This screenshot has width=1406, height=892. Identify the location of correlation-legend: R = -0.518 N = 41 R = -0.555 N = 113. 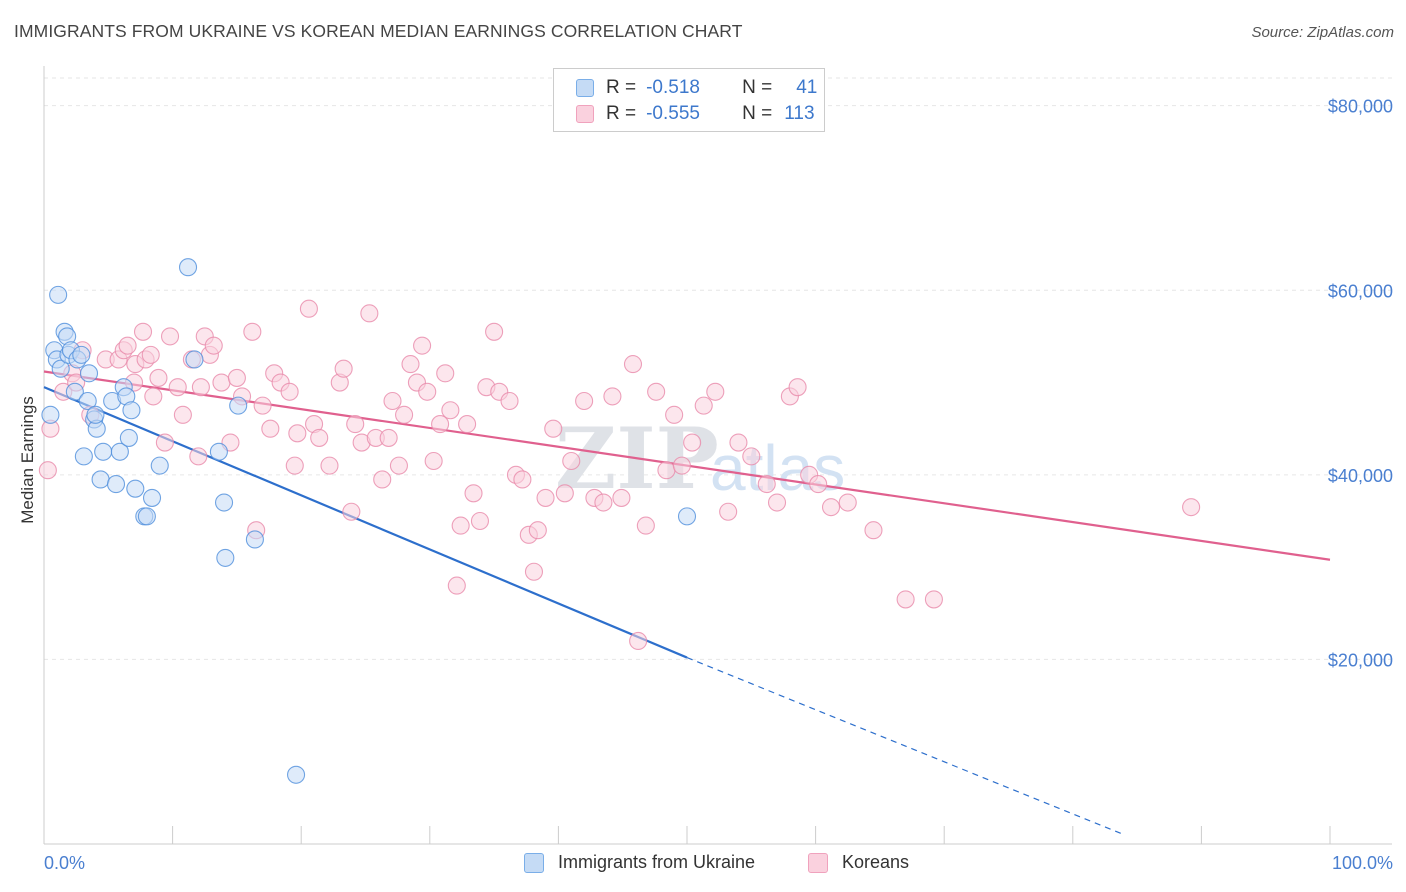
(689, 100).